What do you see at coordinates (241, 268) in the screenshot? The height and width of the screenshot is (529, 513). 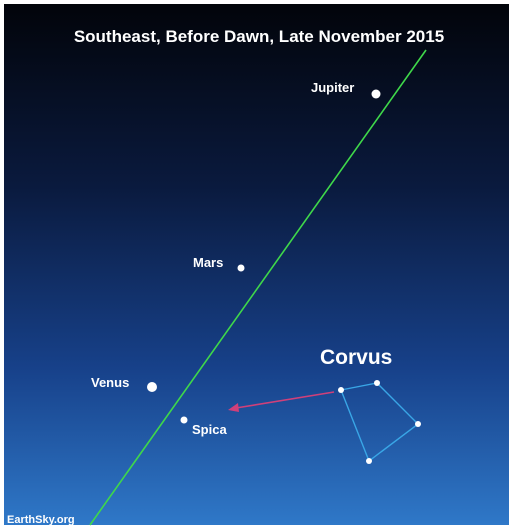 I see `mars-dot` at bounding box center [241, 268].